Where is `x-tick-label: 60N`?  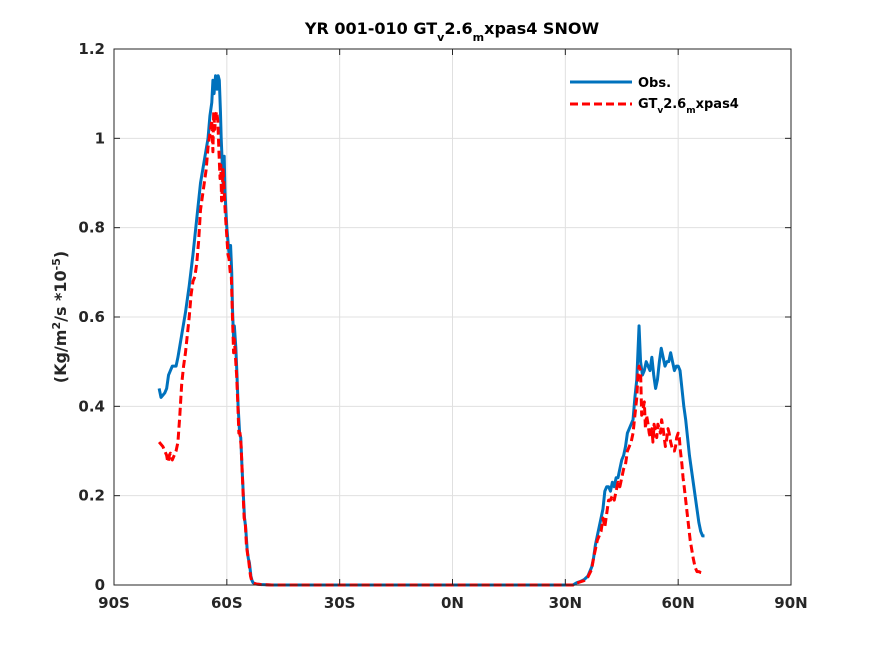 x-tick-label: 60N is located at coordinates (677, 603).